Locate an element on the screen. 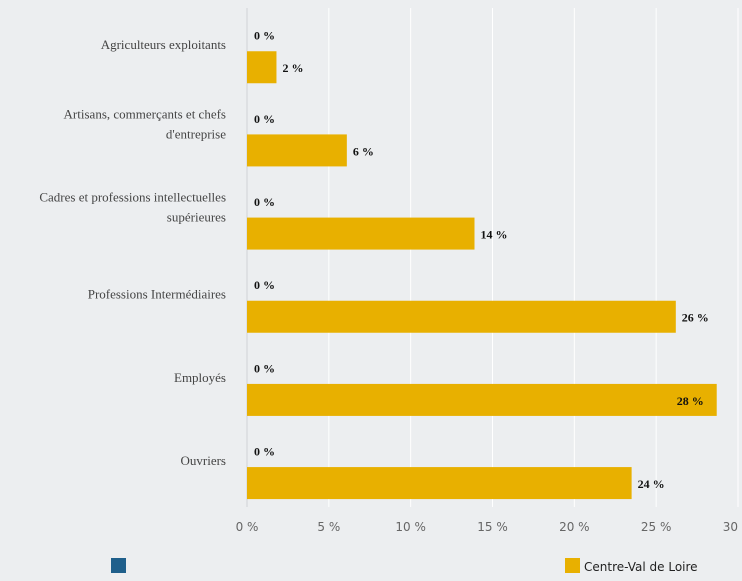 The width and height of the screenshot is (742, 581). data-label-series-2-3: 26 % is located at coordinates (695, 318).